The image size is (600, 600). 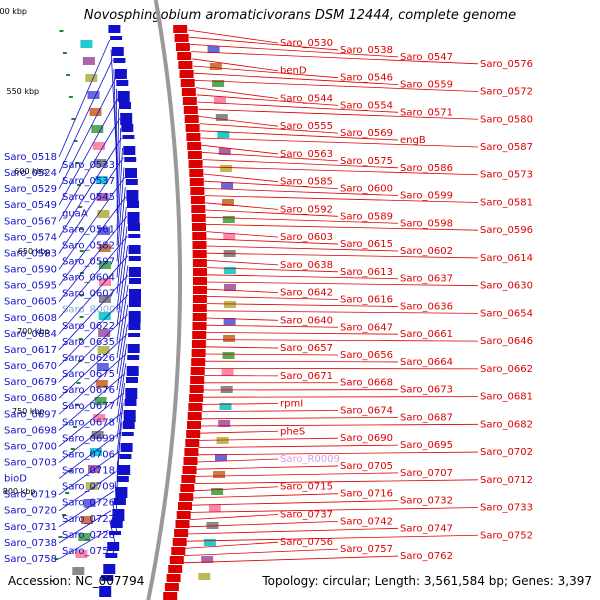 What do you see at coordinates (30, 414) in the screenshot?
I see `gene-label-left: Saro_0697` at bounding box center [30, 414].